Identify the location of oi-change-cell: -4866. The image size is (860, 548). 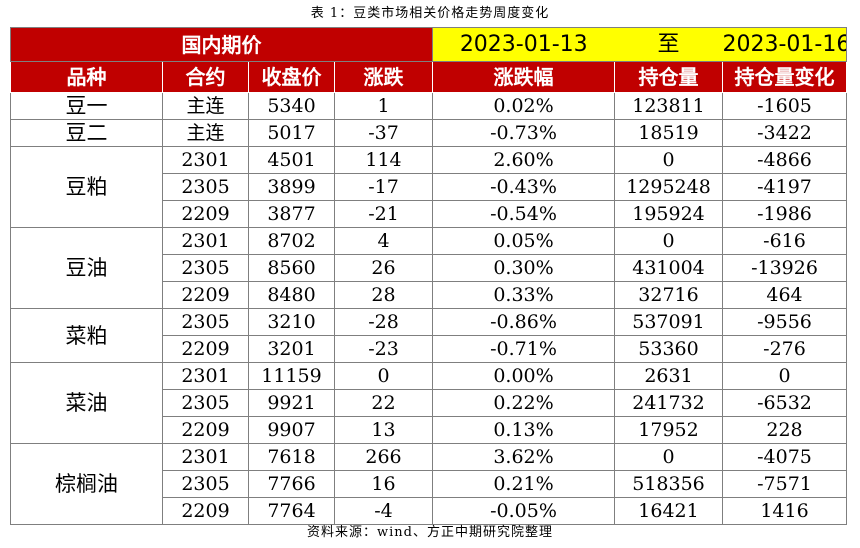
(784, 160).